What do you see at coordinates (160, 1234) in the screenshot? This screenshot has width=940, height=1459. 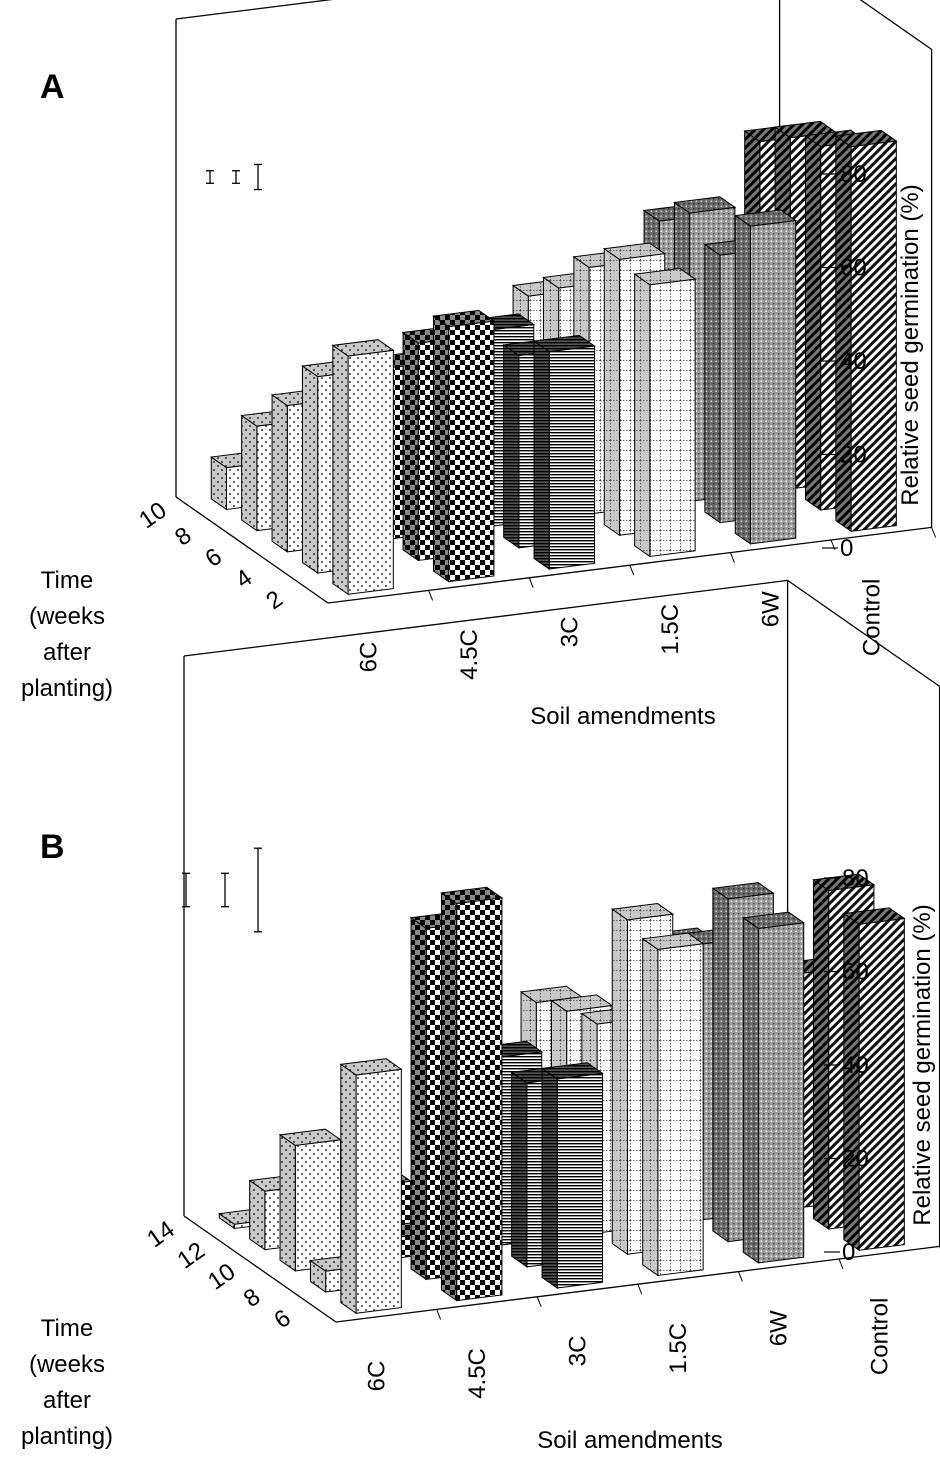 I see `time-label: 14` at bounding box center [160, 1234].